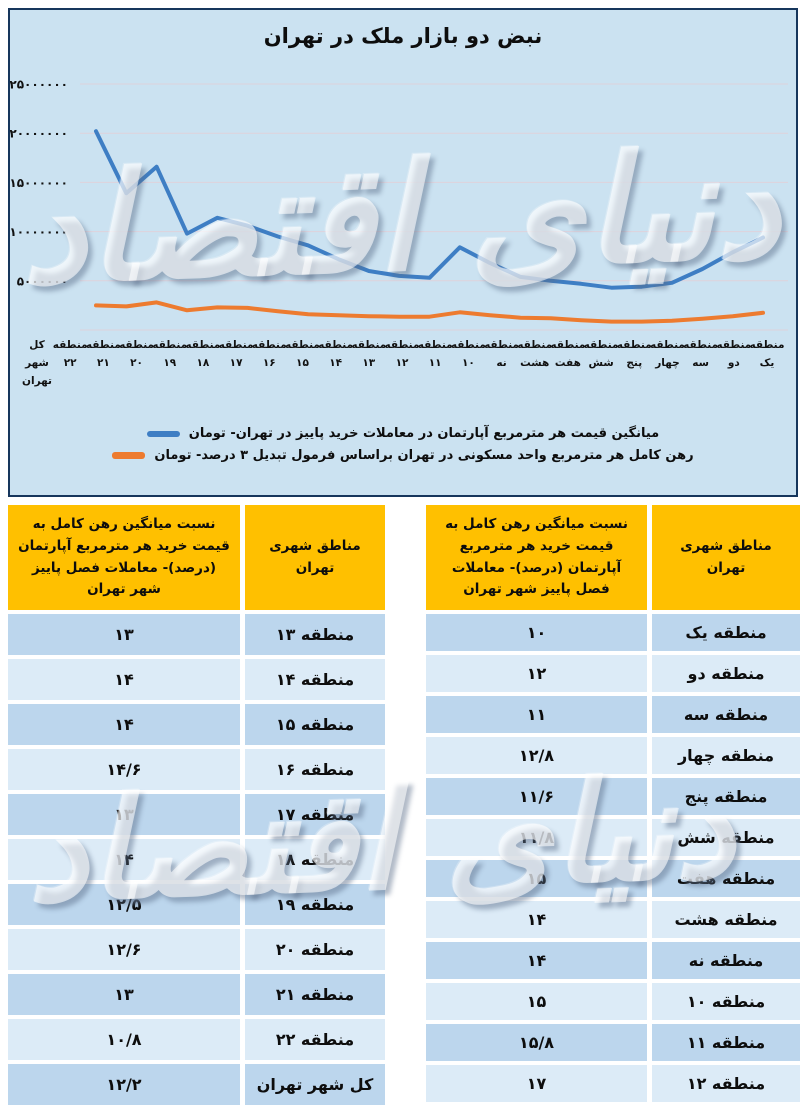  Describe the element at coordinates (163, 433) in the screenshot. I see `price-line-swatch` at that location.